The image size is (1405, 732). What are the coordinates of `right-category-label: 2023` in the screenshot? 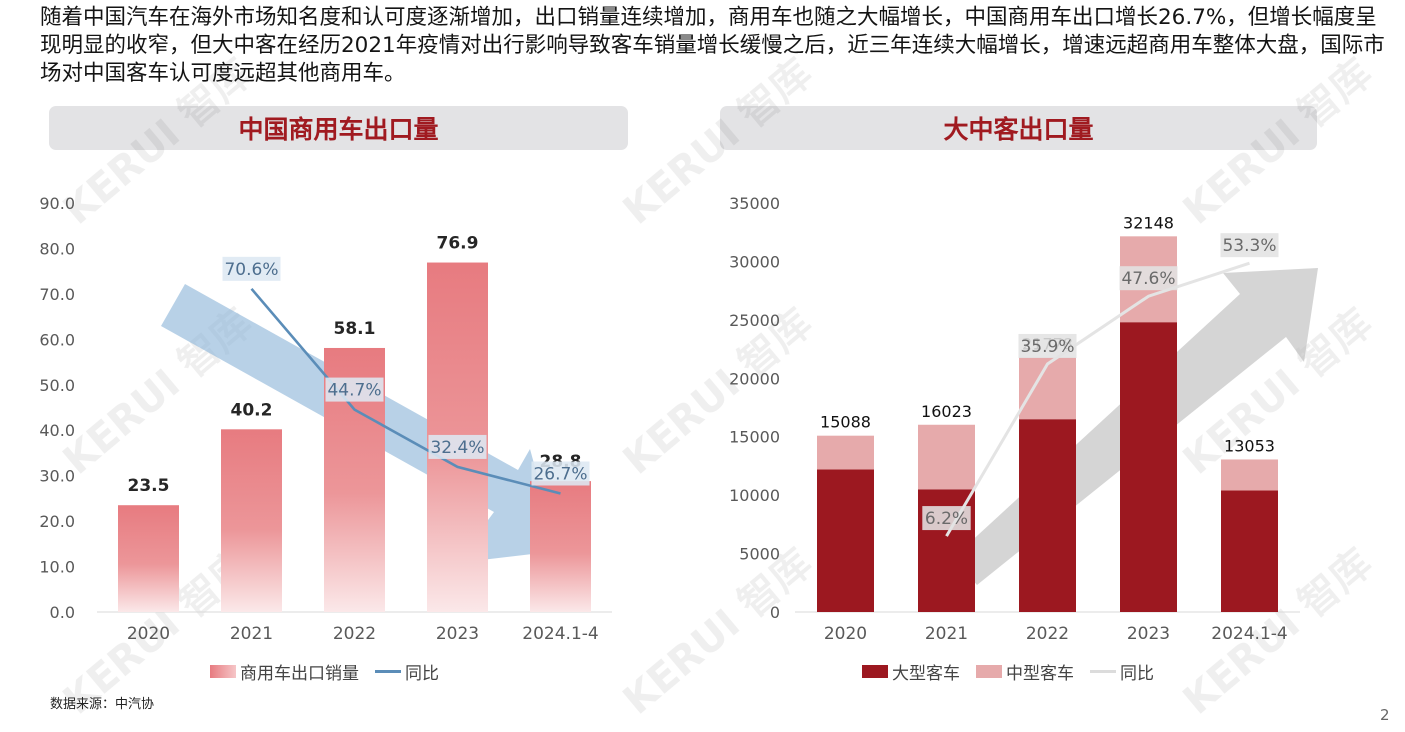 It's located at (1148, 634).